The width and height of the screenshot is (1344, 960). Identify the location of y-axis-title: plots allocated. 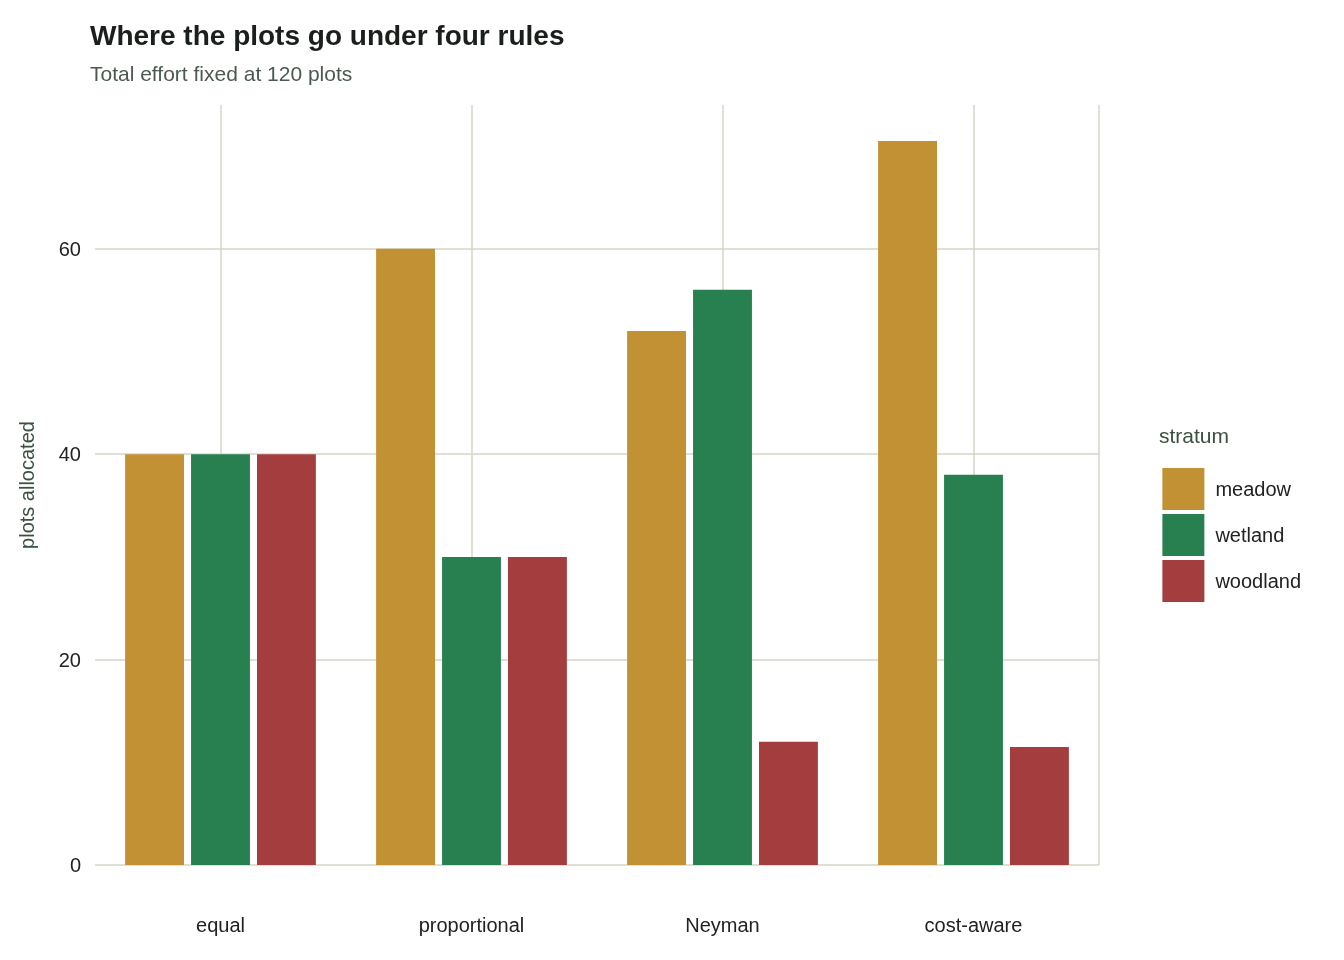
(27, 485).